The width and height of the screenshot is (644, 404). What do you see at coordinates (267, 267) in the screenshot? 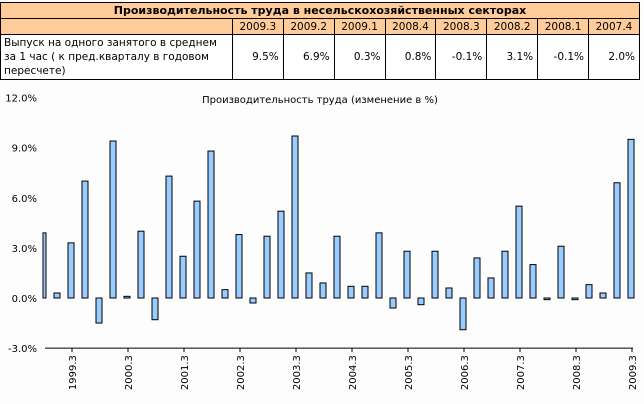
I see `bar-2003.1` at bounding box center [267, 267].